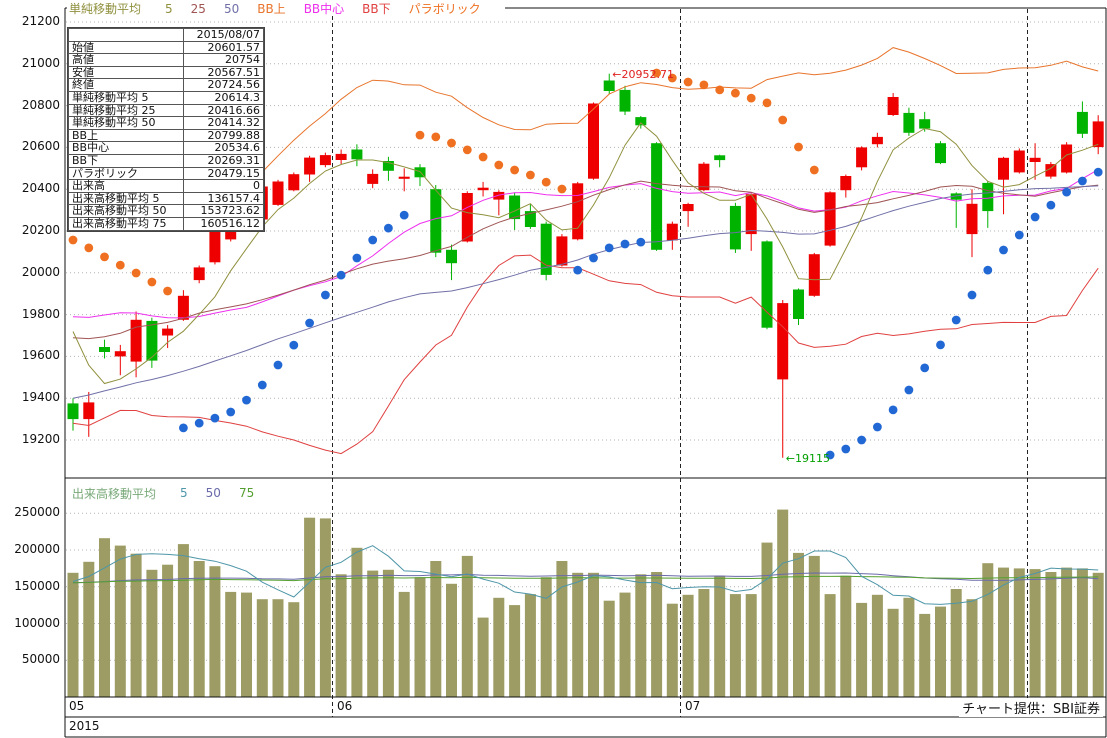  I want to click on info-row: 終値 20724.56, so click(165, 85).